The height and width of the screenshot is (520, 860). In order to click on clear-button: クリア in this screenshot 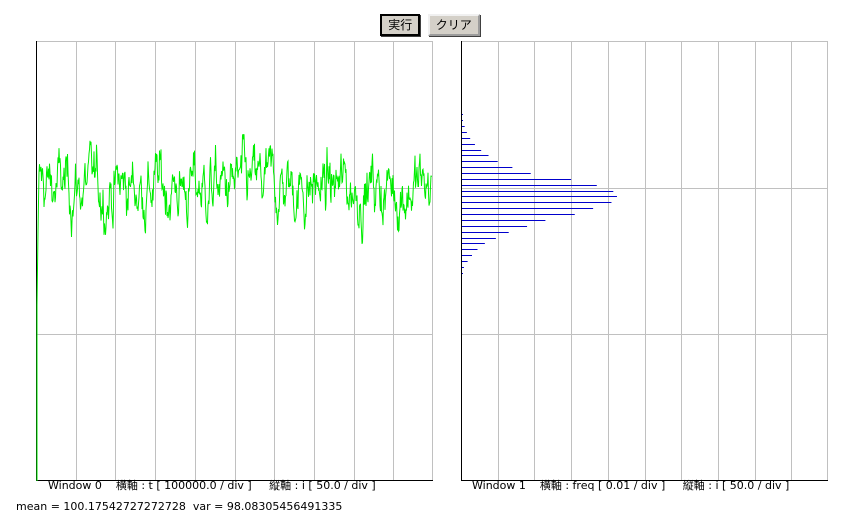, I will do `click(453, 25)`.